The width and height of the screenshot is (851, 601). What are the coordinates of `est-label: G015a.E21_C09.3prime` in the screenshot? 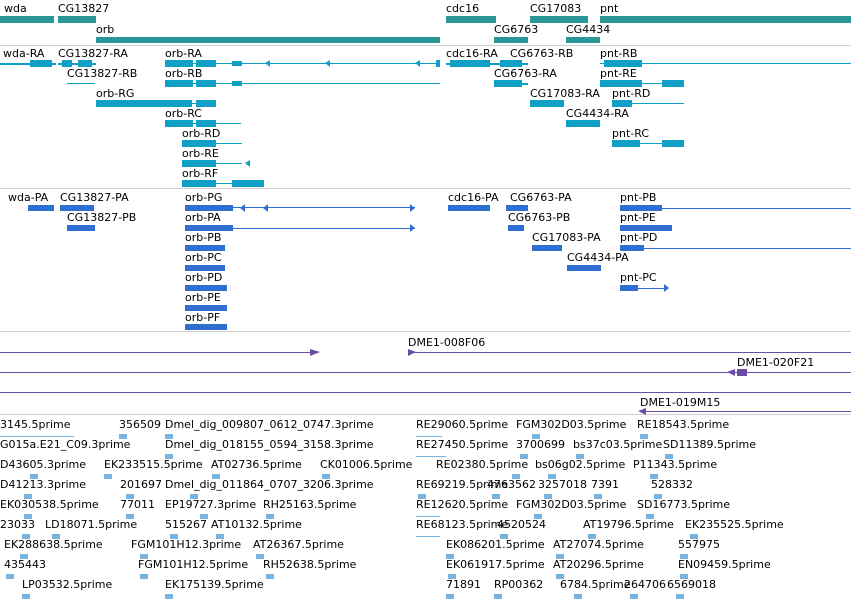 It's located at (65, 444).